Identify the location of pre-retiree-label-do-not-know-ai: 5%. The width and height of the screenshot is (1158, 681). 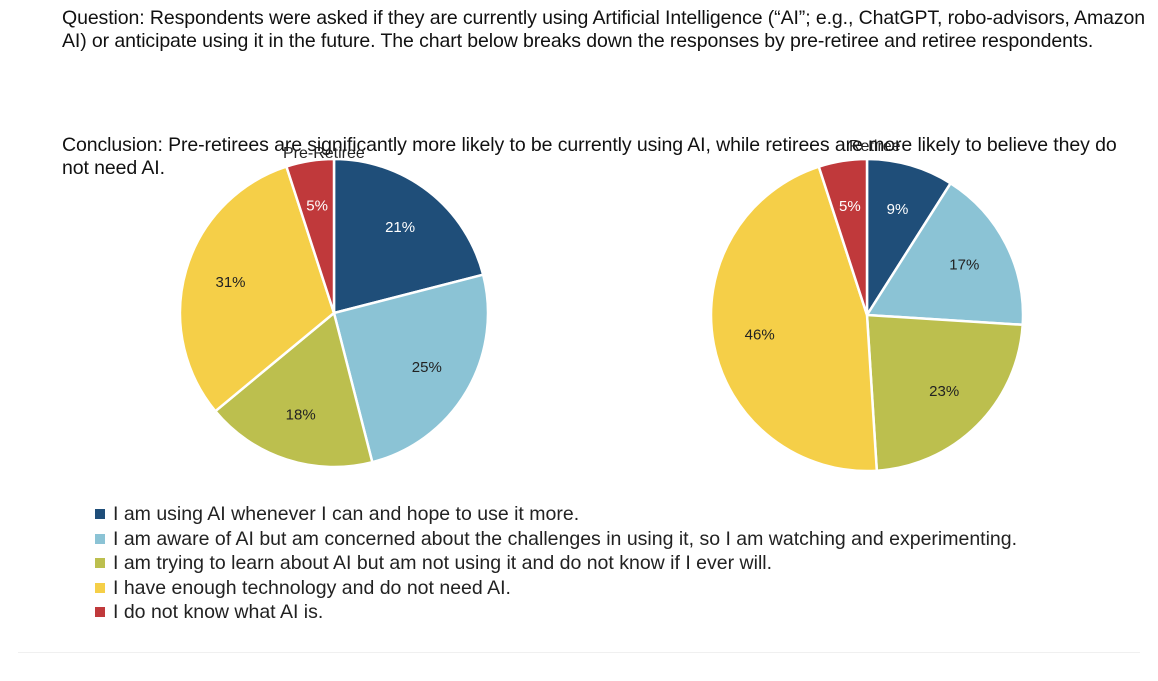
(317, 205).